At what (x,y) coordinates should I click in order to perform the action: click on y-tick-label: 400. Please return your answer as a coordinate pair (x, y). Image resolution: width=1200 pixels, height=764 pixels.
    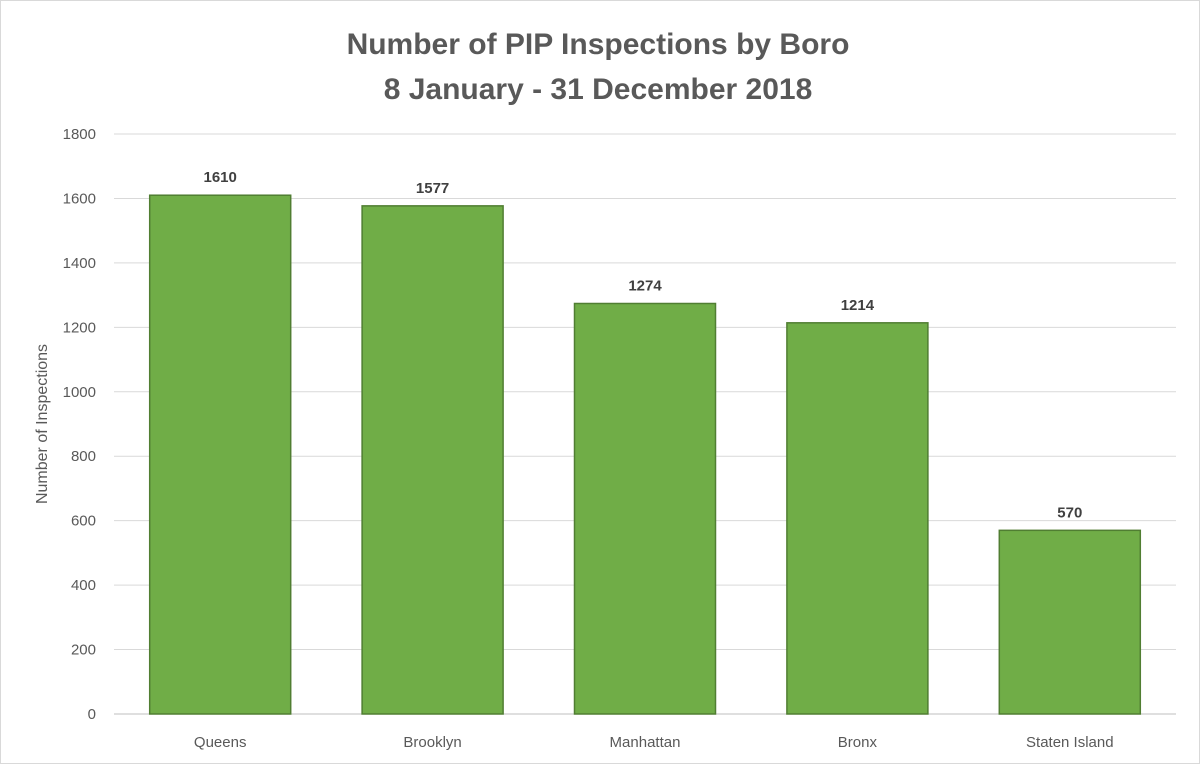
    Looking at the image, I should click on (83, 585).